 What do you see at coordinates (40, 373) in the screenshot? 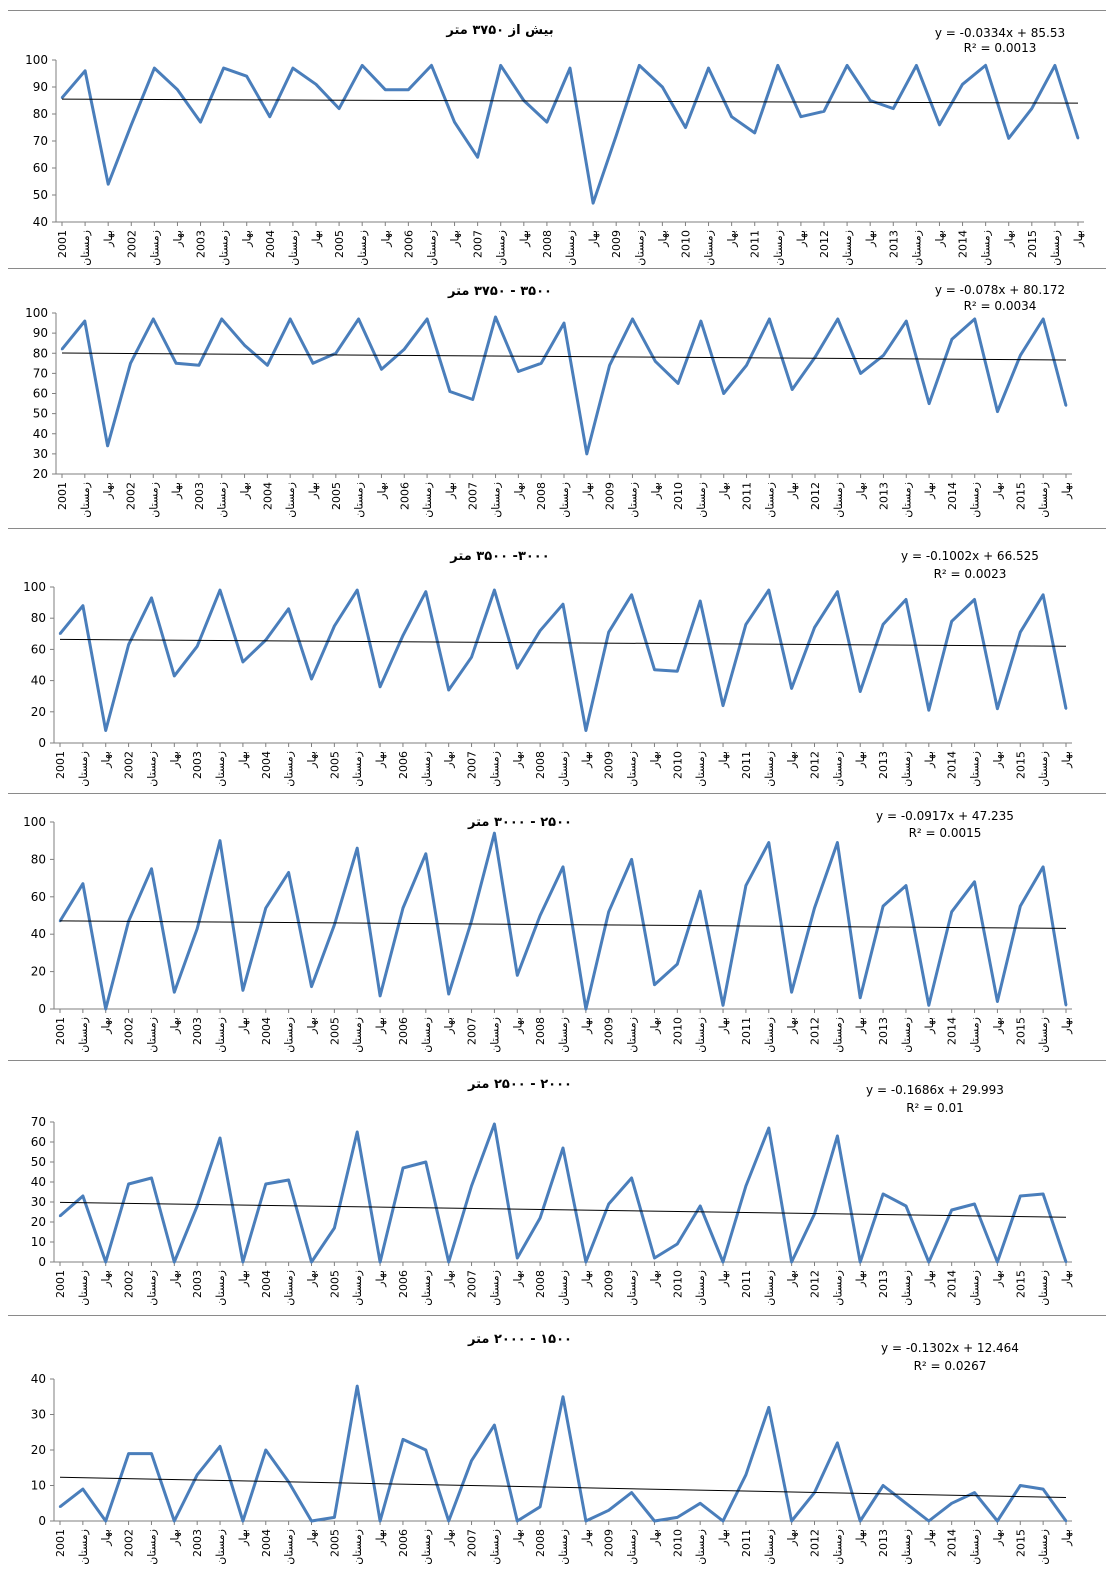
I see `y-tick-label: 70` at bounding box center [40, 373].